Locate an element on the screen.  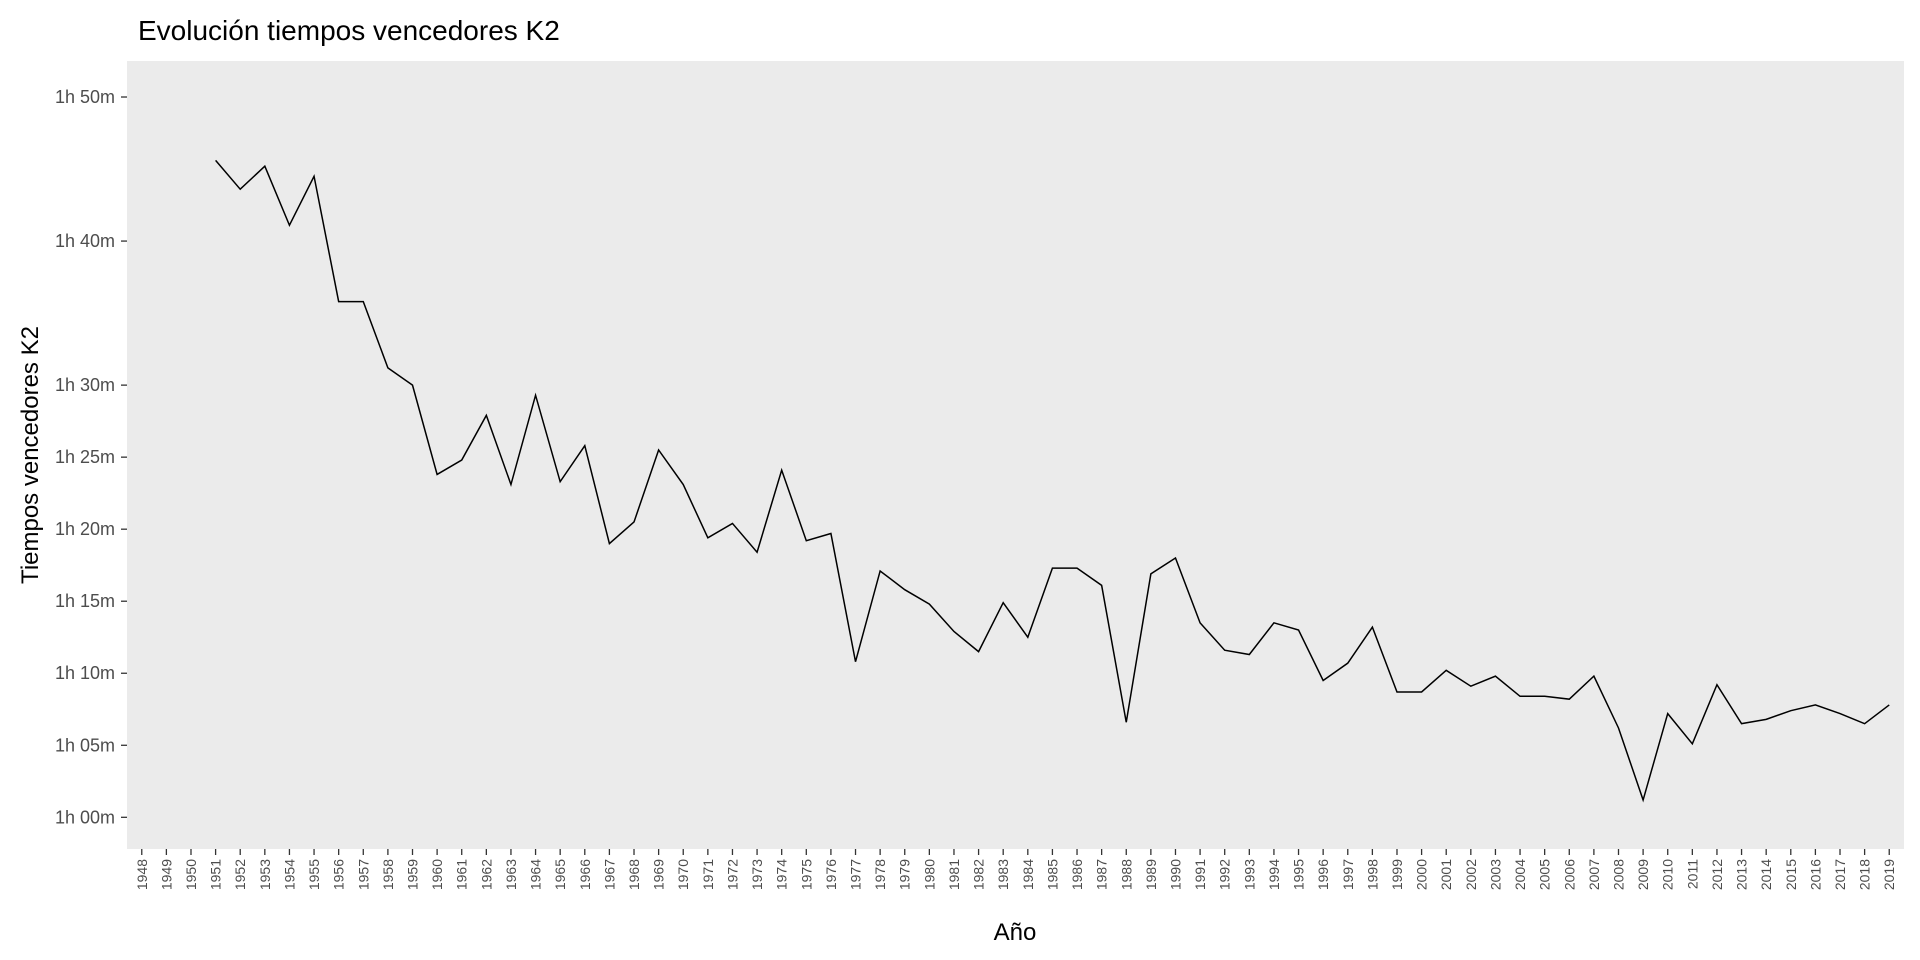
x-tick-label: 2015 is located at coordinates (1791, 874).